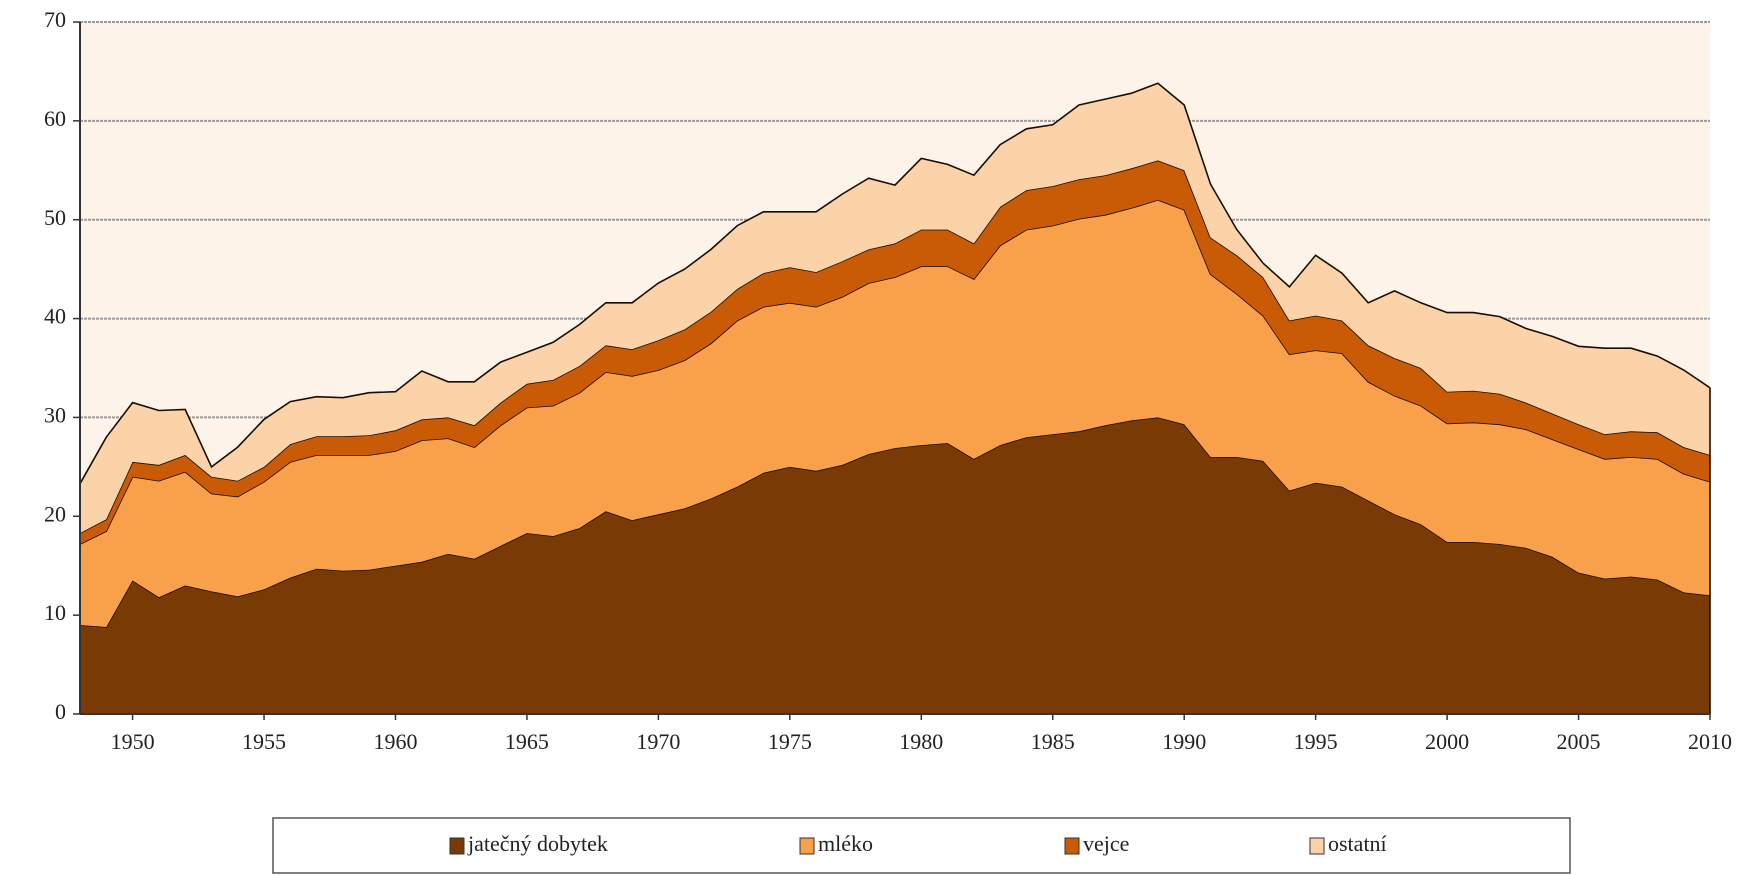 The image size is (1740, 875). I want to click on y-tick-label: 10, so click(55, 612).